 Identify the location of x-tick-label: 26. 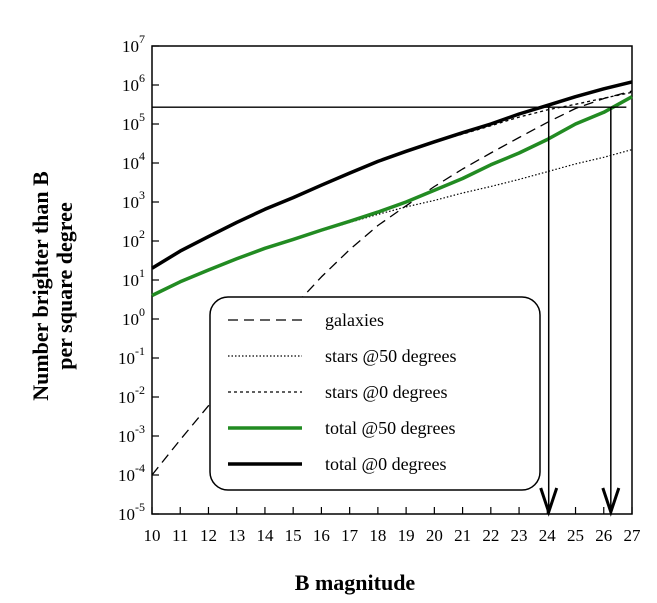
(603, 535).